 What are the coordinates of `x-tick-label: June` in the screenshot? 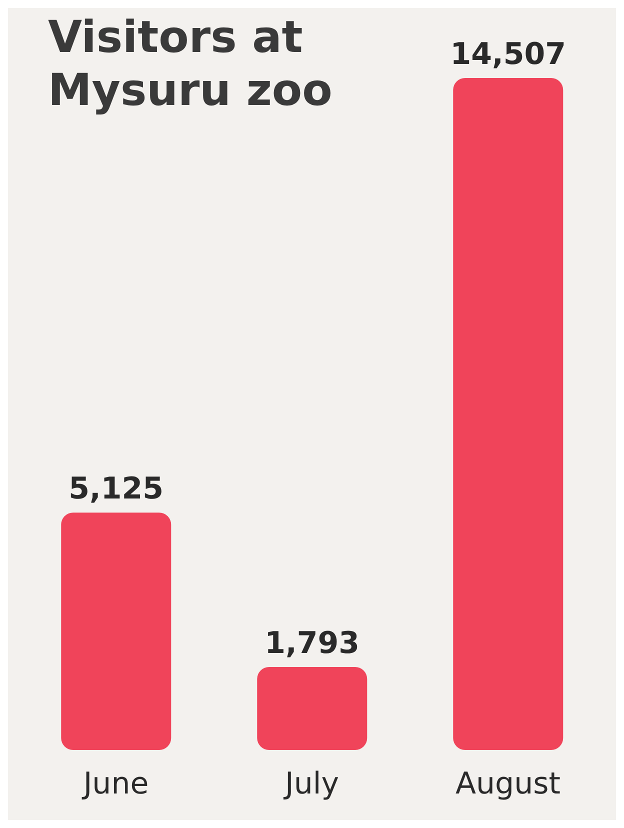 It's located at (115, 784).